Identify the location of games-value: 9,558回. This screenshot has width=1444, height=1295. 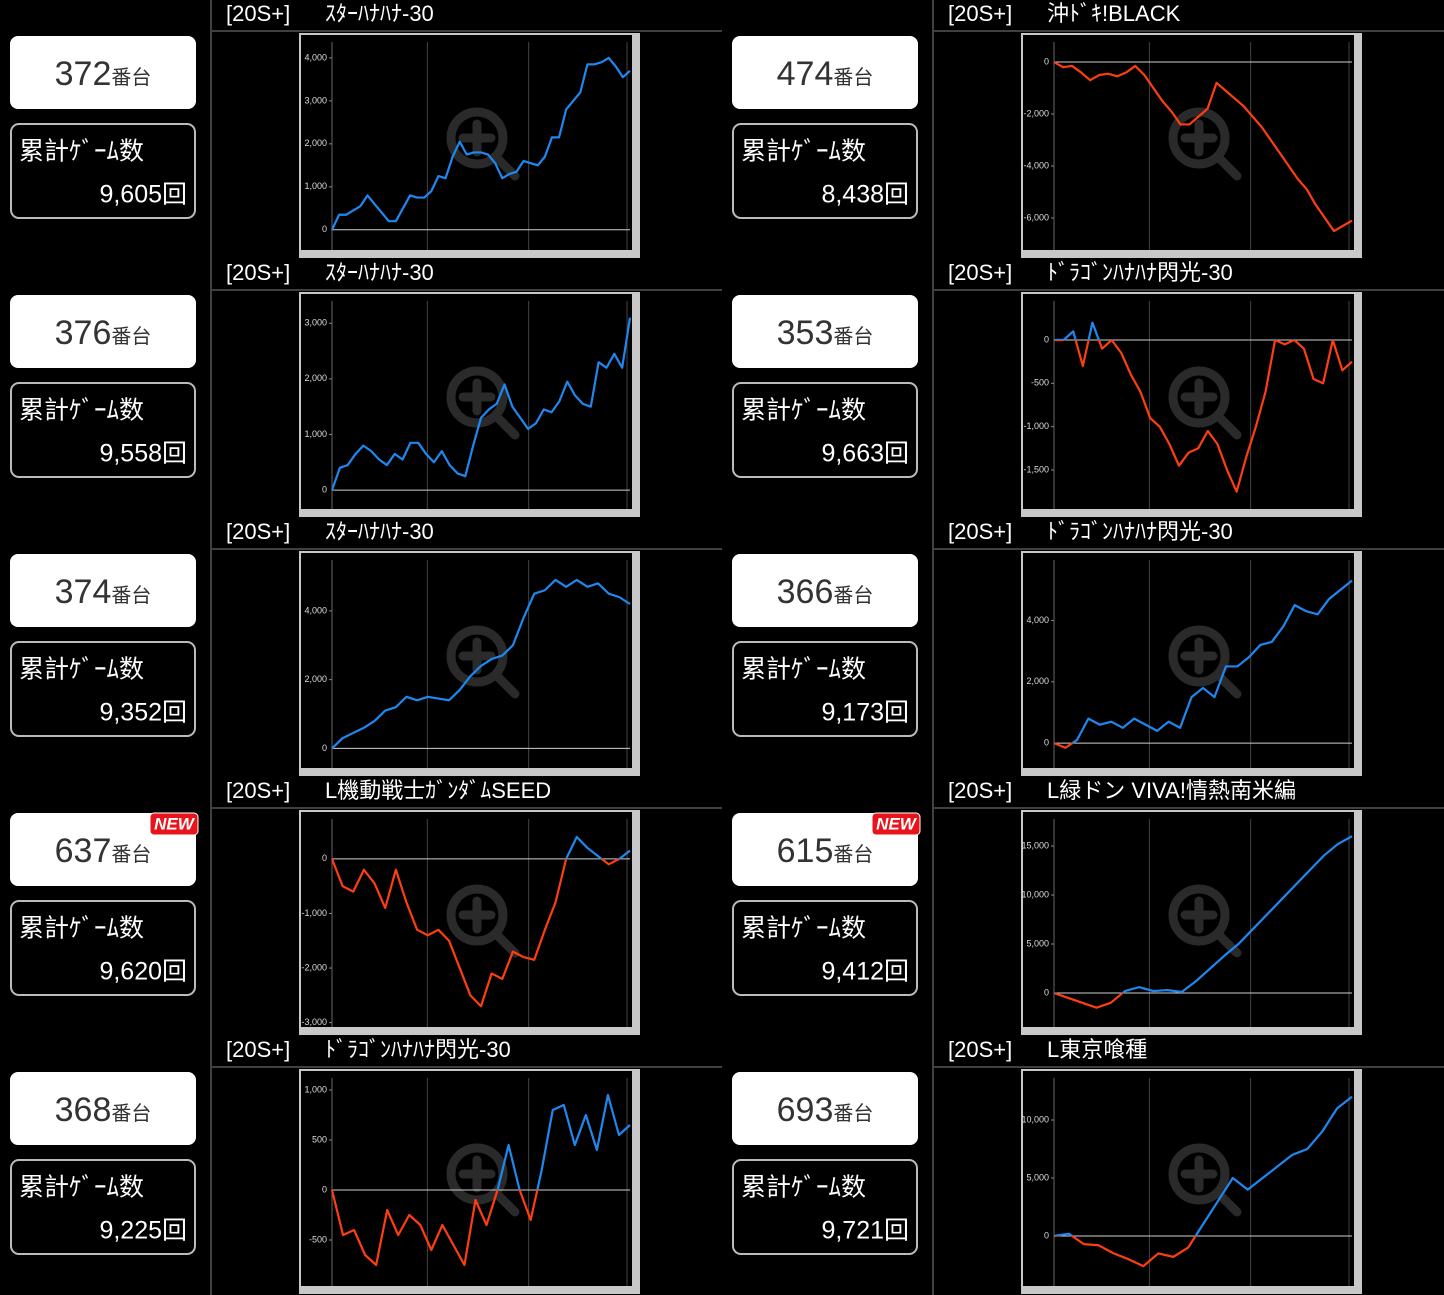
(143, 454).